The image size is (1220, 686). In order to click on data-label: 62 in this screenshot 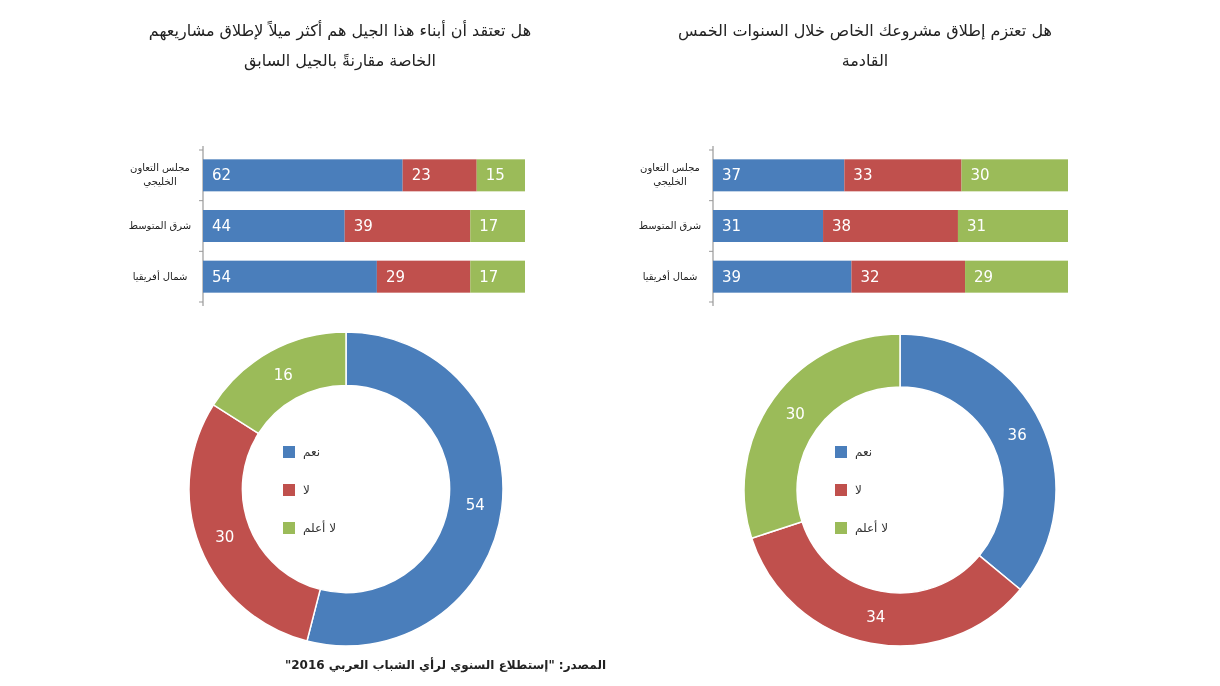, I will do `click(222, 175)`.